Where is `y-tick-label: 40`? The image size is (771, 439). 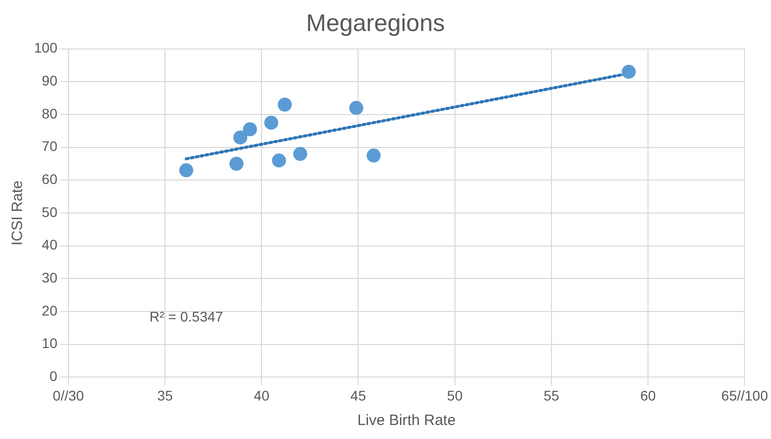 y-tick-label: 40 is located at coordinates (50, 244).